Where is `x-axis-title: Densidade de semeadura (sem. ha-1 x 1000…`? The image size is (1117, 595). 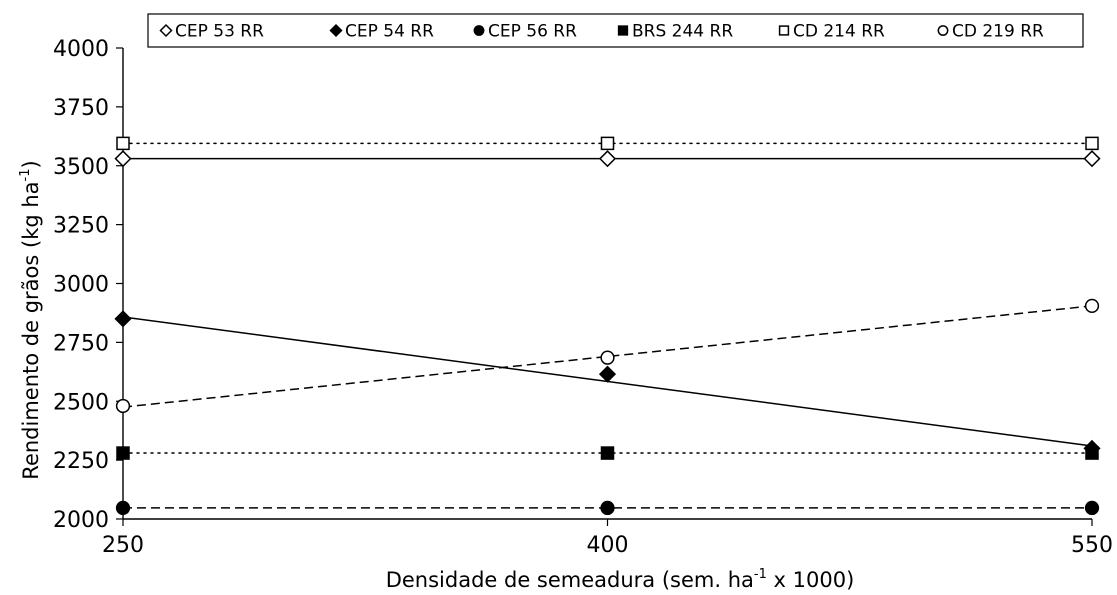 x-axis-title: Densidade de semeadura (sem. ha-1 x 1000… is located at coordinates (620, 579).